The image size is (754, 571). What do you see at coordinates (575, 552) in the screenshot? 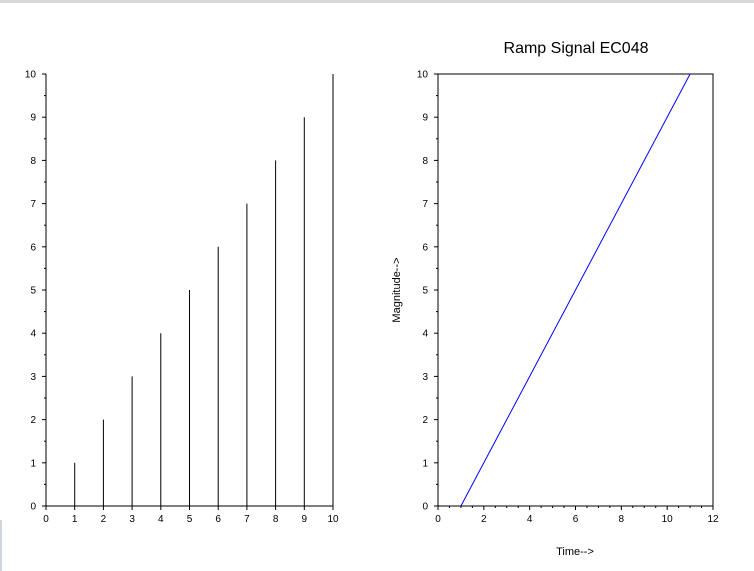
I see `ramp-chart-x-label: Time-->` at bounding box center [575, 552].